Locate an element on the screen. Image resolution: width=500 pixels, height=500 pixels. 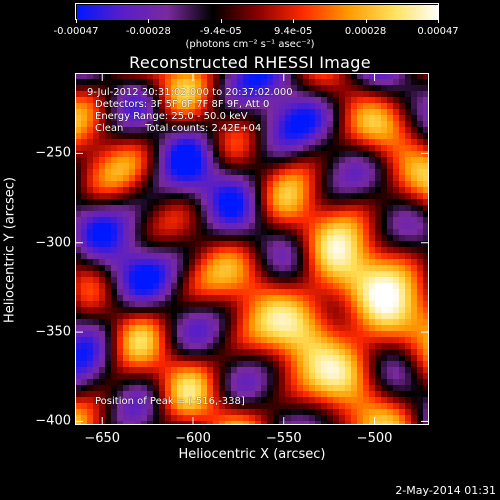
total-counts-label: Total counts: 2.42E+04 is located at coordinates (203, 128).